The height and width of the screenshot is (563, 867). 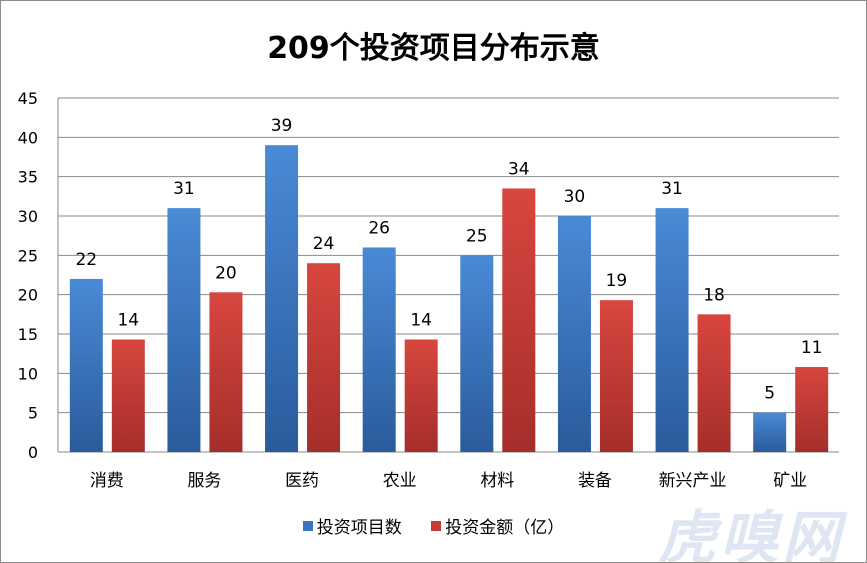 I want to click on data-label: 22, so click(x=86, y=260).